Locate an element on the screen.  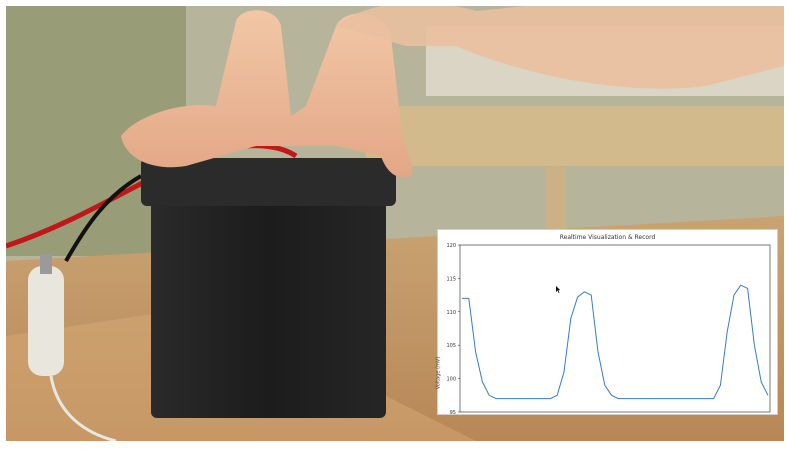
y-axis-label: Voltage (mV) is located at coordinates (438, 373).